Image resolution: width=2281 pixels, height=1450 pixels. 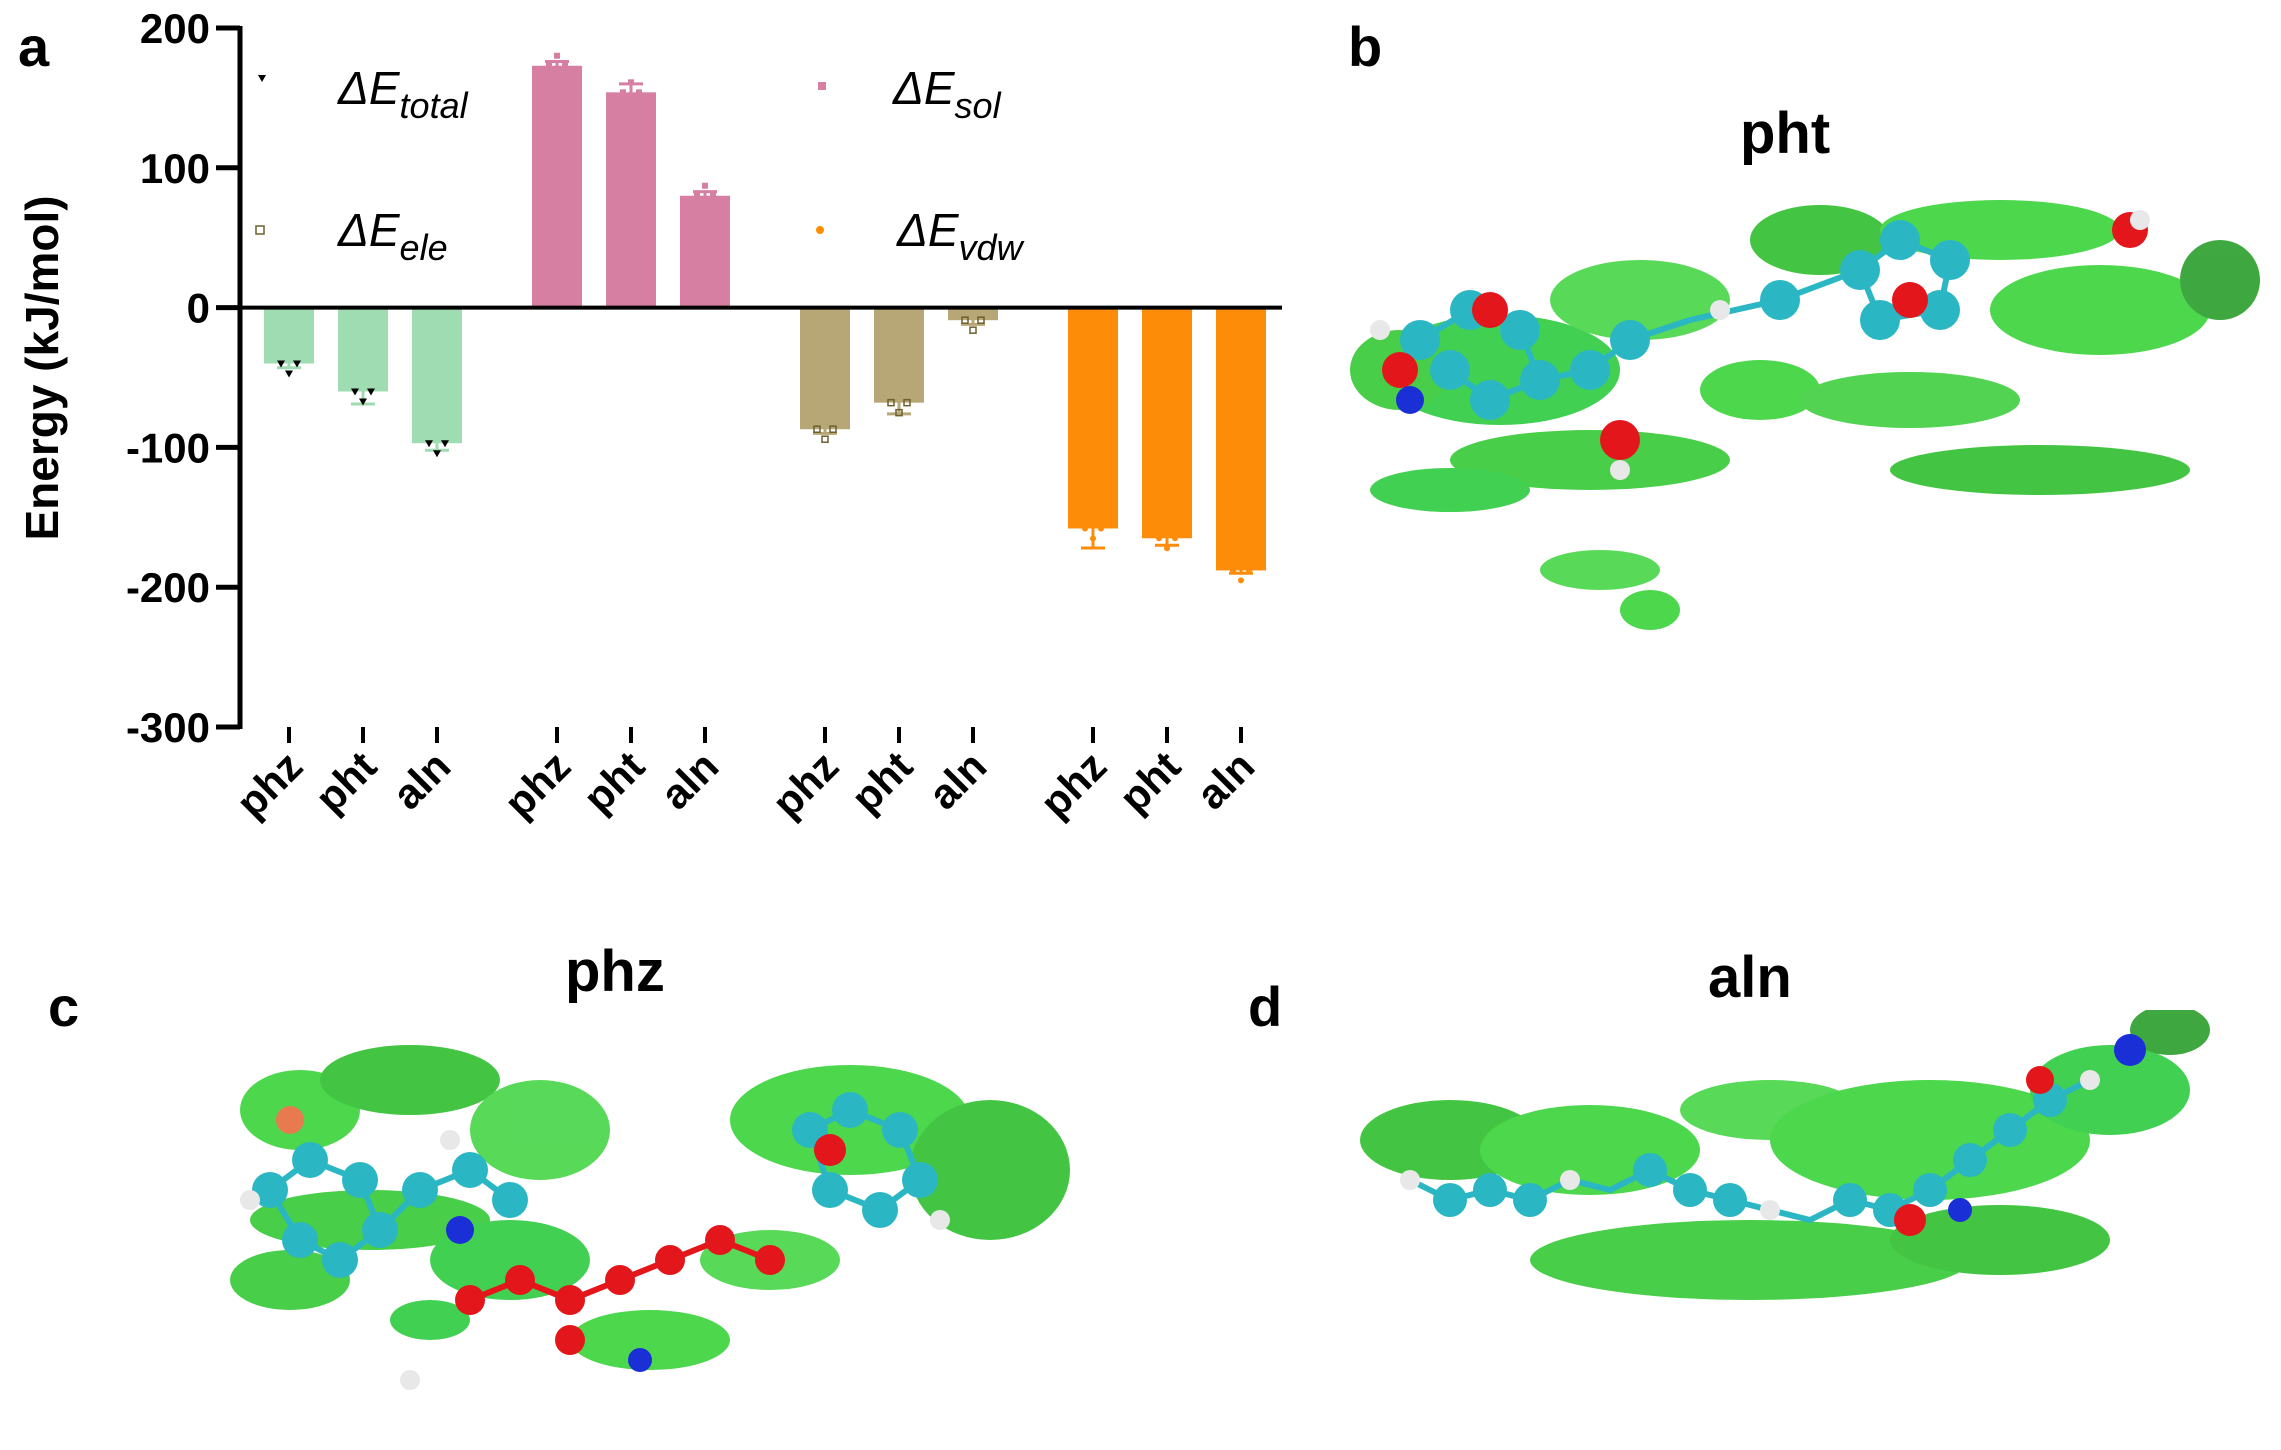 I want to click on bar-ele-pht, so click(x=899, y=355).